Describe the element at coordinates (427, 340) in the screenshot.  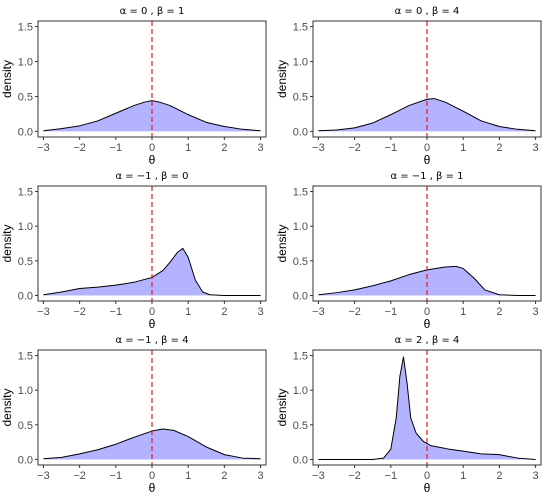
I see `panel-title: α = 2 , β = 4` at that location.